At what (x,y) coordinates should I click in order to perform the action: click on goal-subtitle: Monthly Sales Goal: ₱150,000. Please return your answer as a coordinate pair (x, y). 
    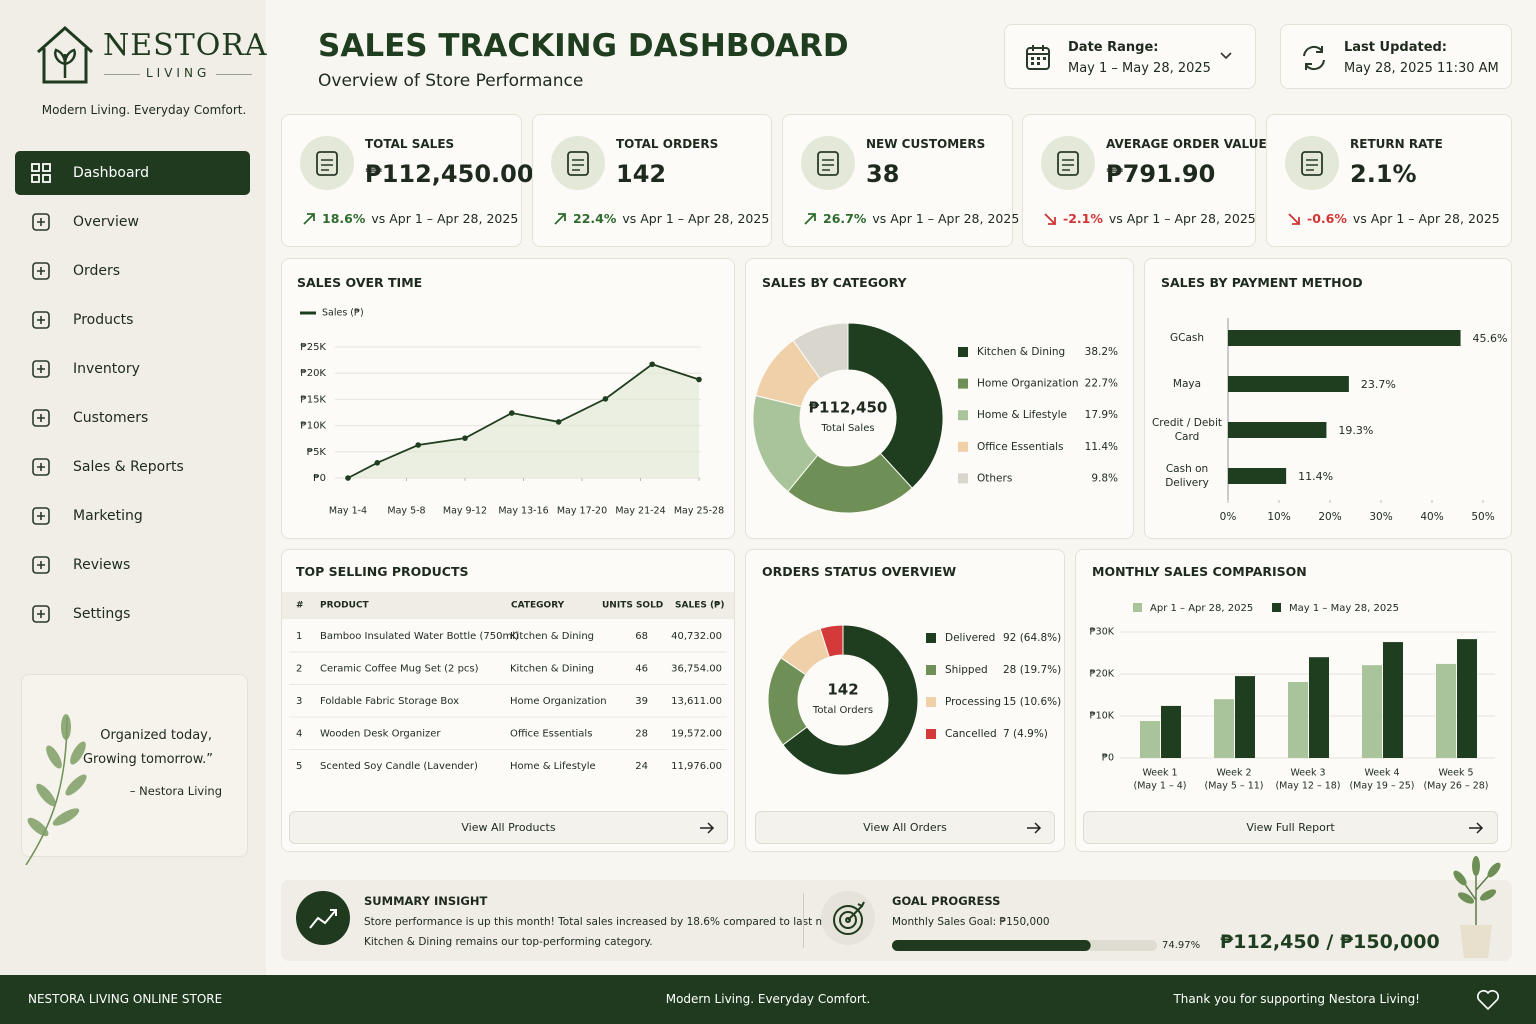
    Looking at the image, I should click on (971, 922).